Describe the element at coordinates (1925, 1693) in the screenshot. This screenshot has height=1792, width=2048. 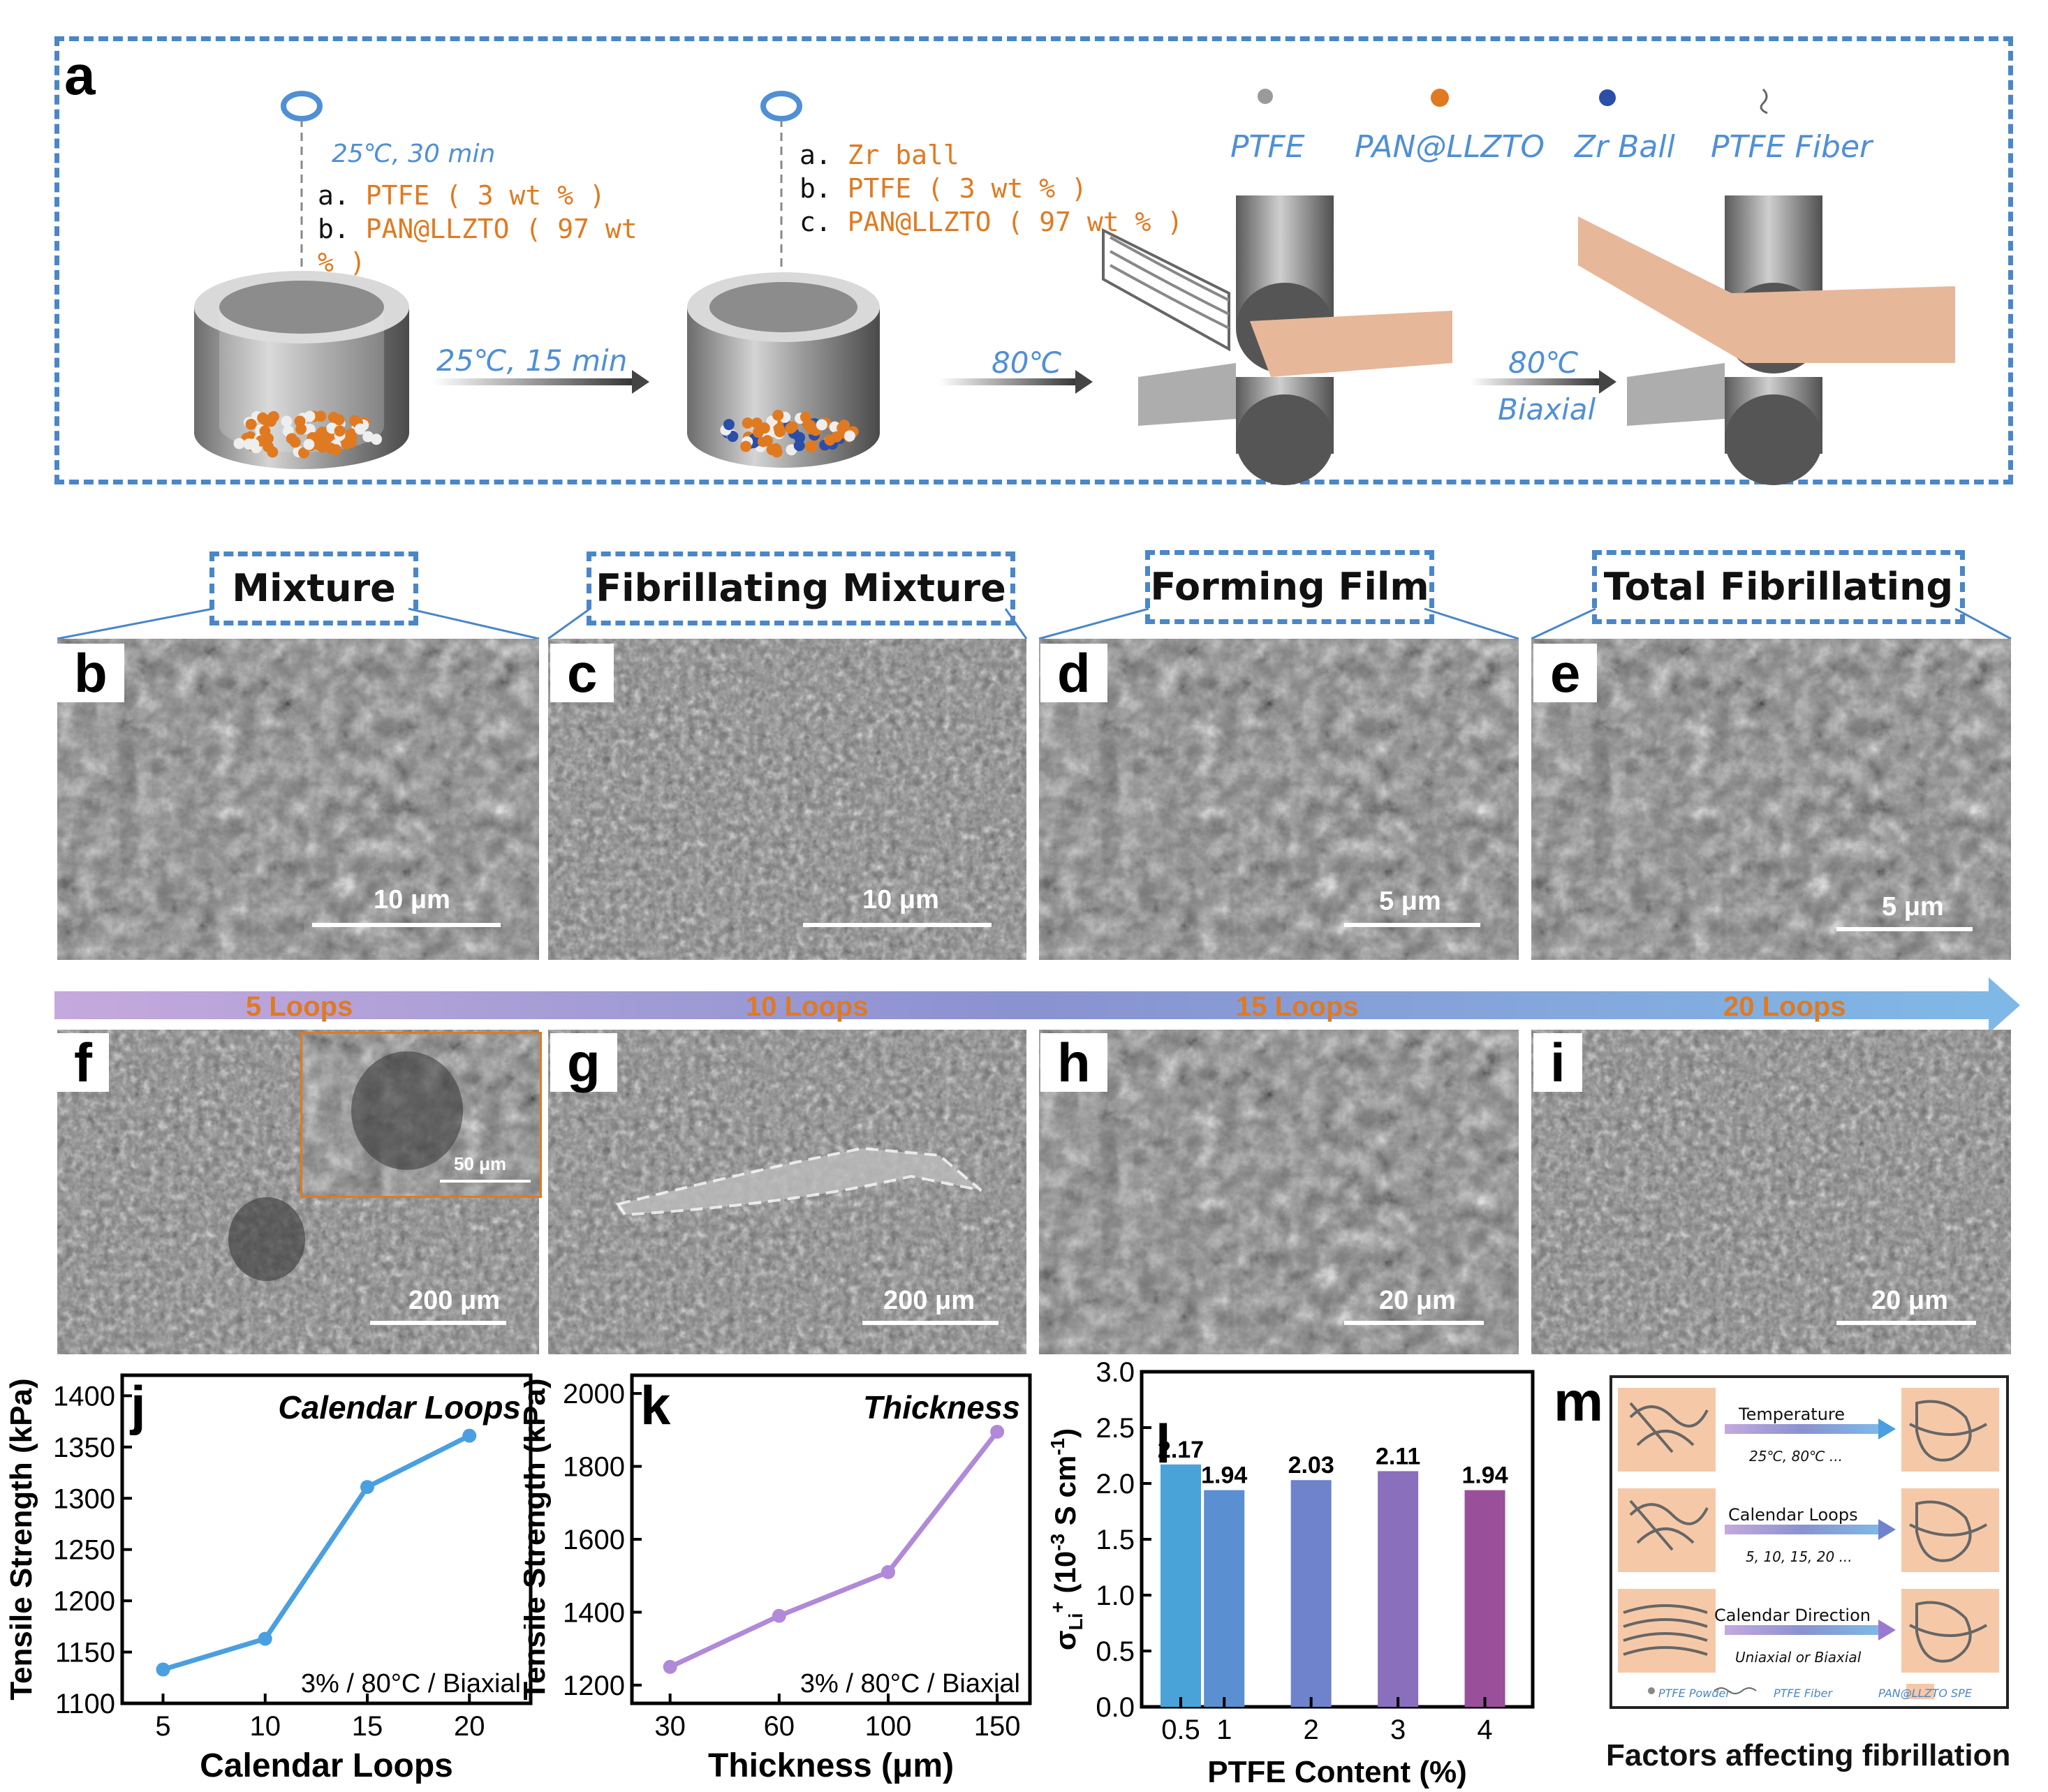
I see `m-legend-spe: PAN@LLZTO SPE` at that location.